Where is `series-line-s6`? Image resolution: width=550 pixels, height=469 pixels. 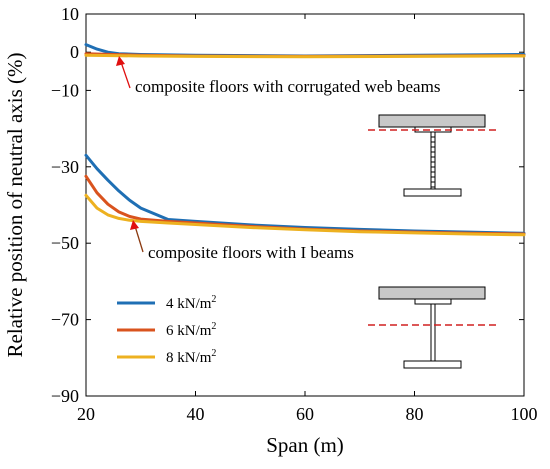
series-line-s6 is located at coordinates (305, 205).